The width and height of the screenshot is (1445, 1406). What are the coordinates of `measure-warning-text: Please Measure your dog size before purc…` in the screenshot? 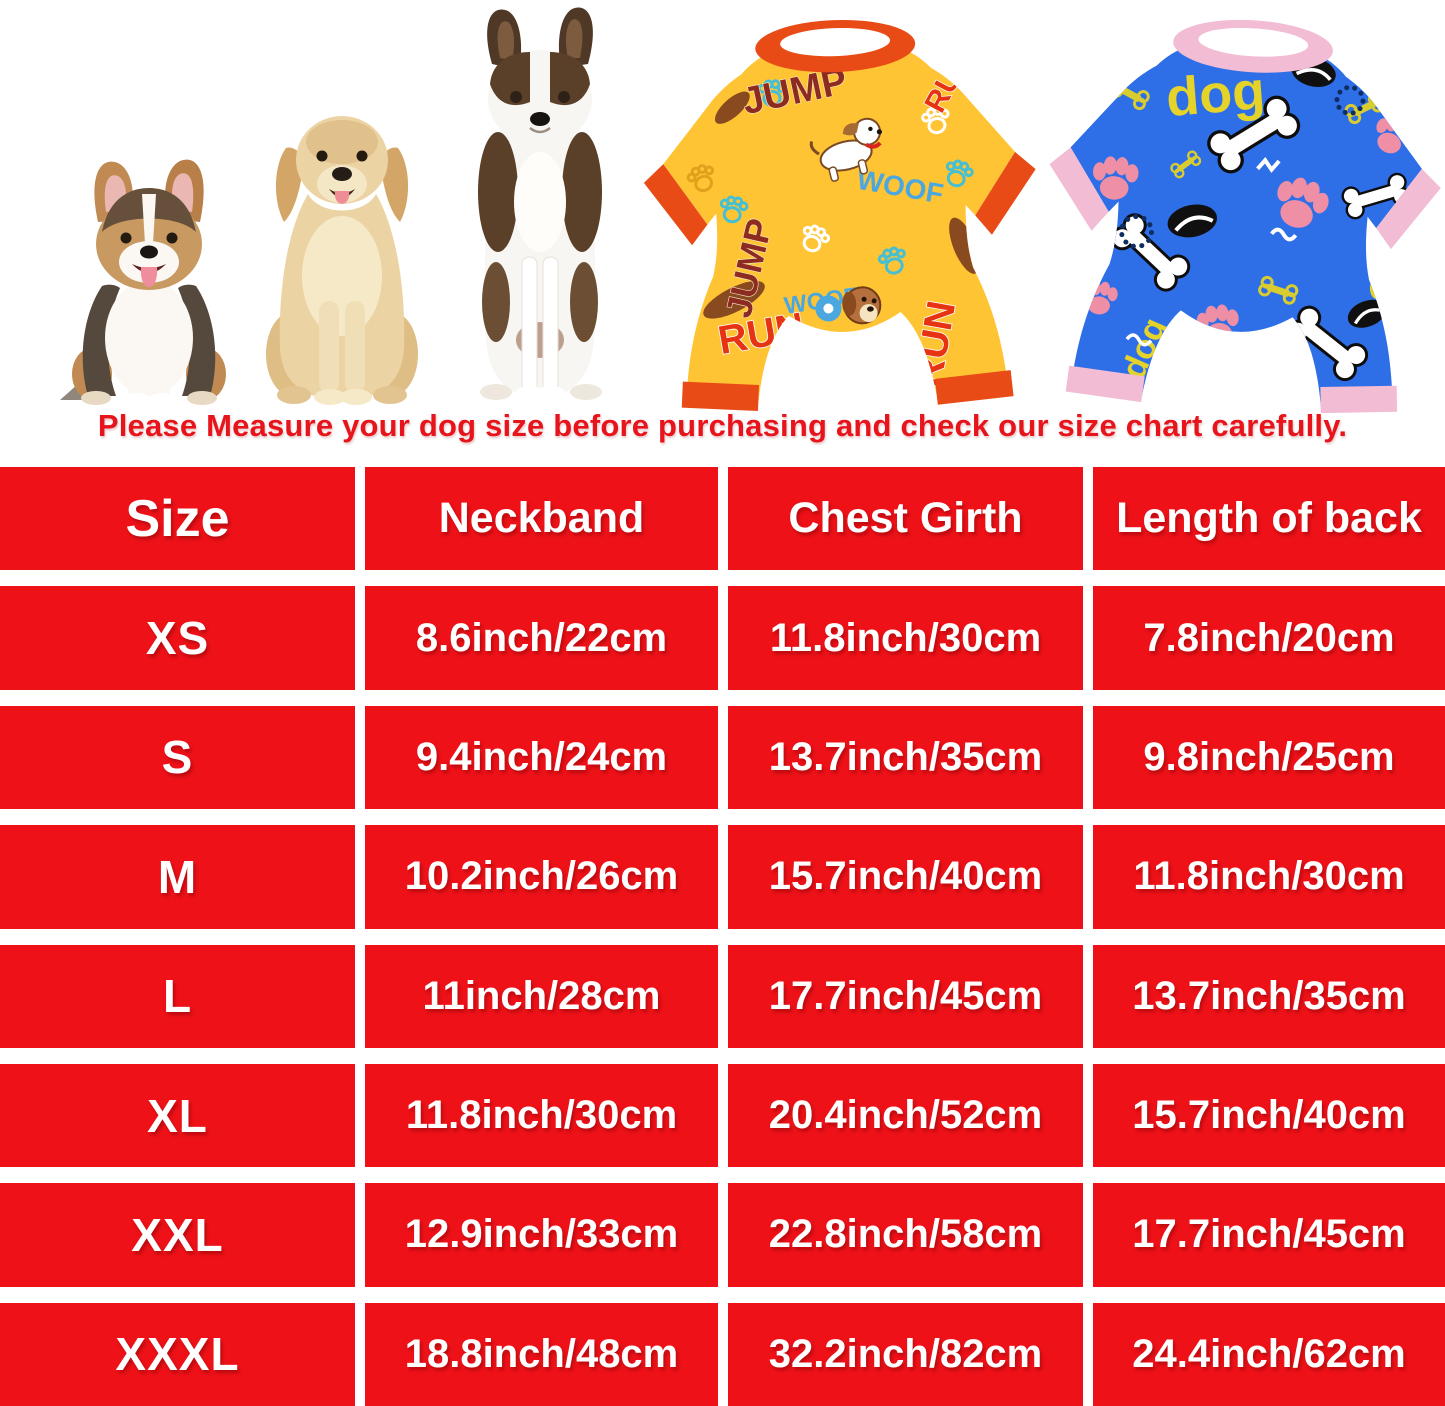 It's located at (722, 425).